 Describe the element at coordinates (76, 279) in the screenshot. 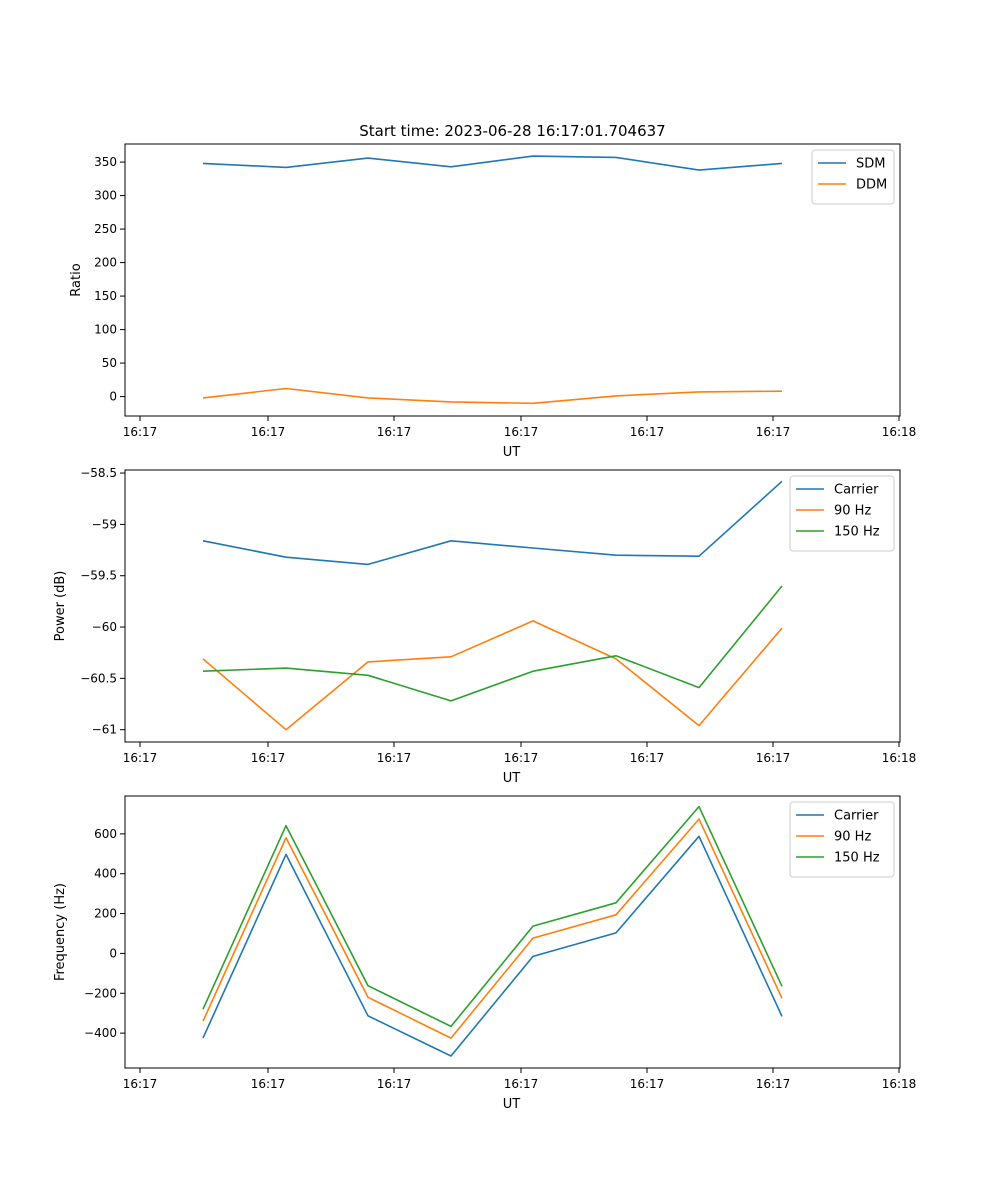

I see `y-axis-label: Ratio` at that location.